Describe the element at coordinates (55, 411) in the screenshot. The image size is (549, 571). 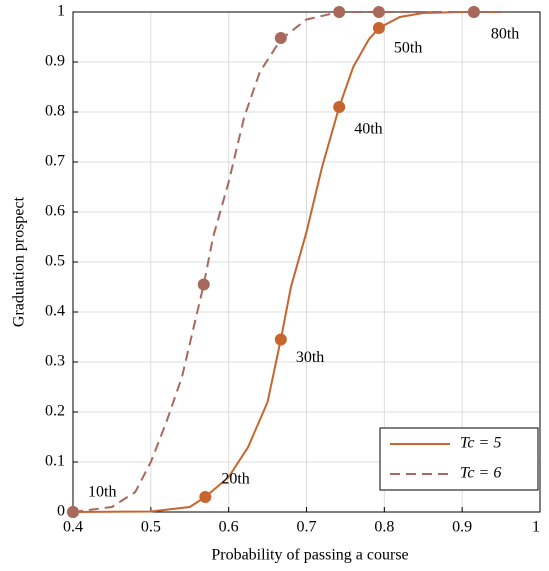
I see `y-tick-label: 0.2` at that location.